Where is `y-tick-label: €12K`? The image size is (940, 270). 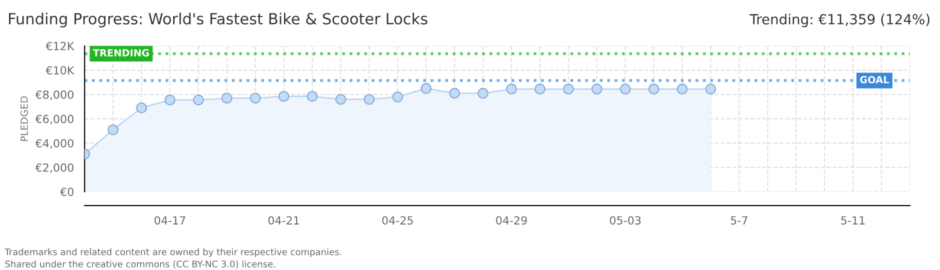 y-tick-label: €12K is located at coordinates (60, 46).